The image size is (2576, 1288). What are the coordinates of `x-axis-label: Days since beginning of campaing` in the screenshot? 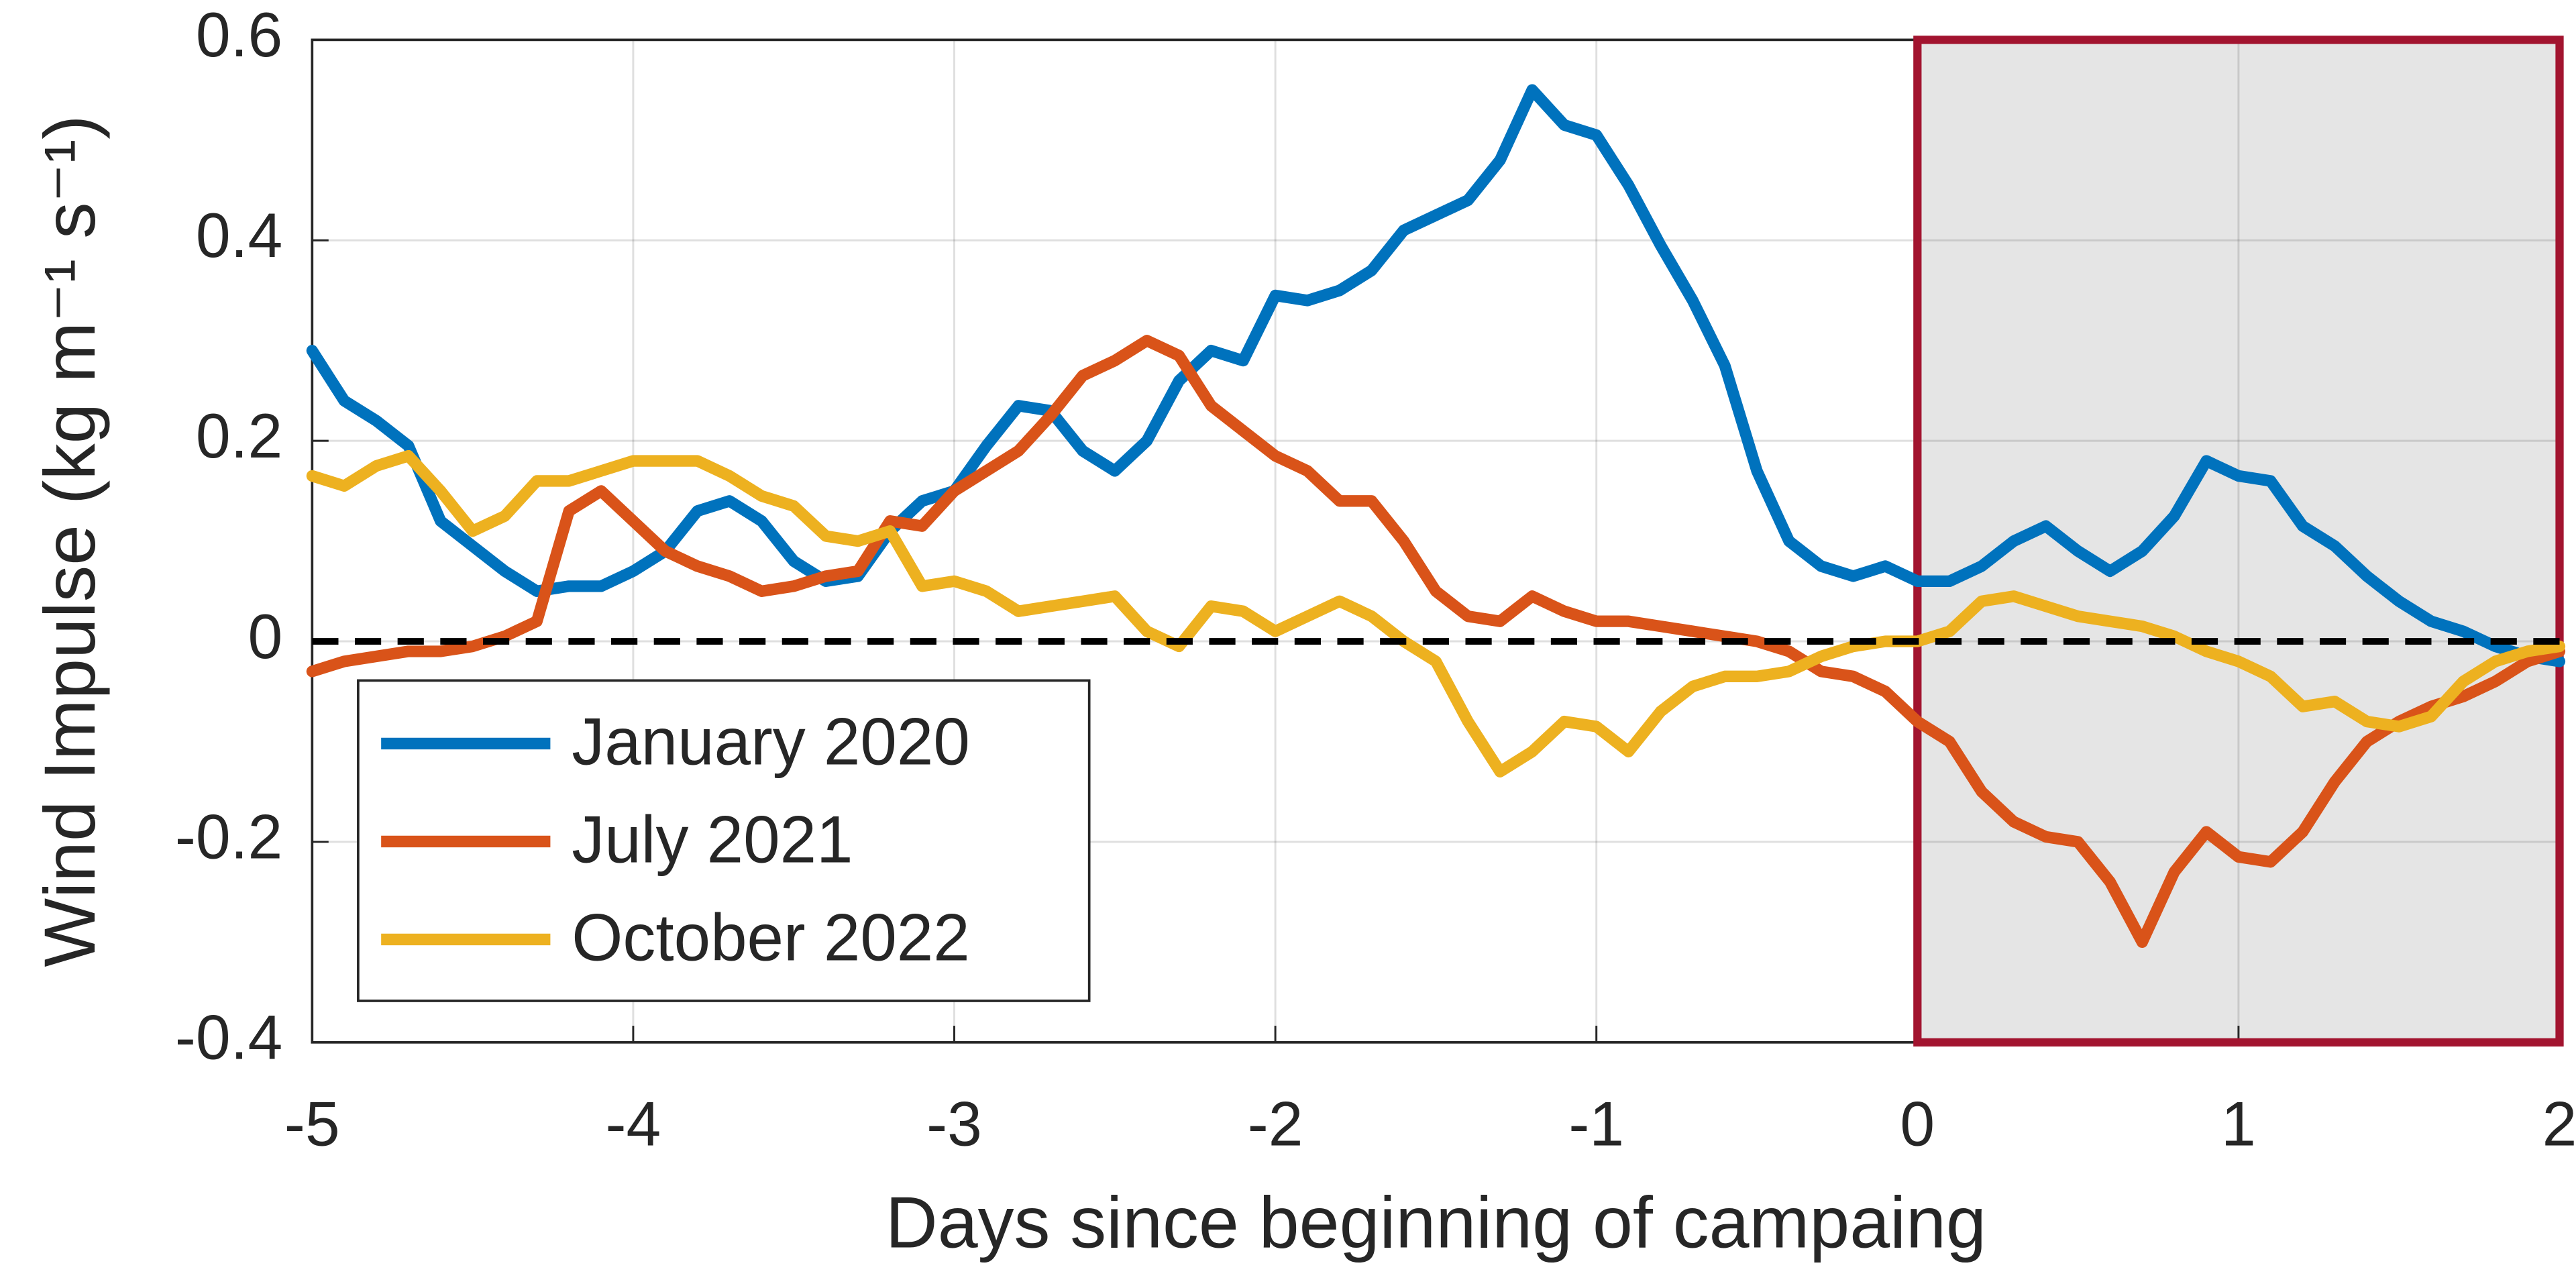 It's located at (1435, 1222).